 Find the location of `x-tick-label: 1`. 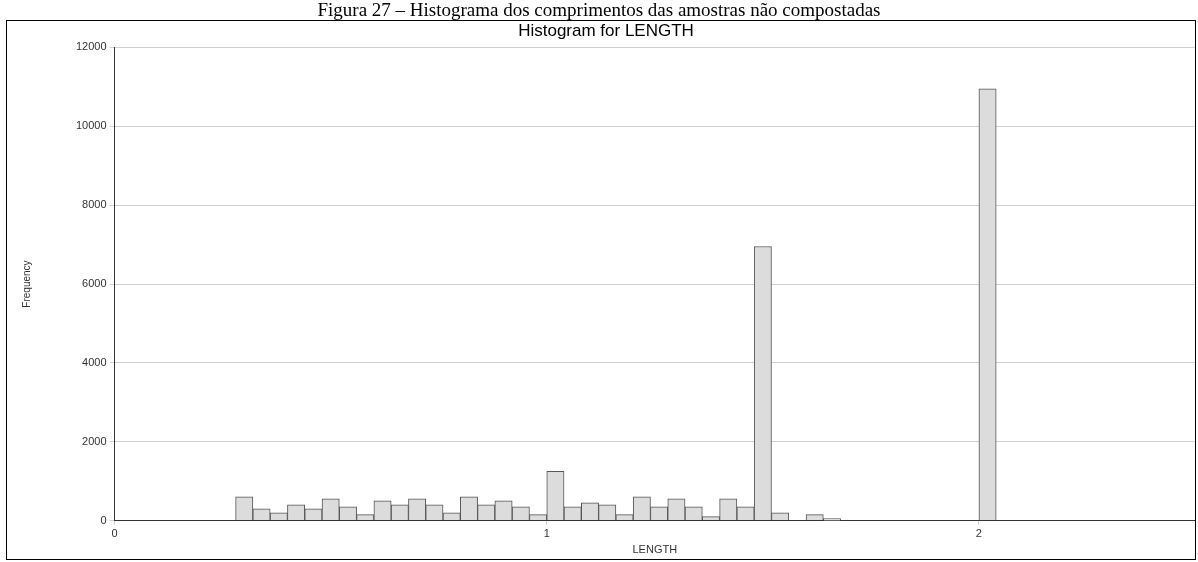

x-tick-label: 1 is located at coordinates (546, 533).